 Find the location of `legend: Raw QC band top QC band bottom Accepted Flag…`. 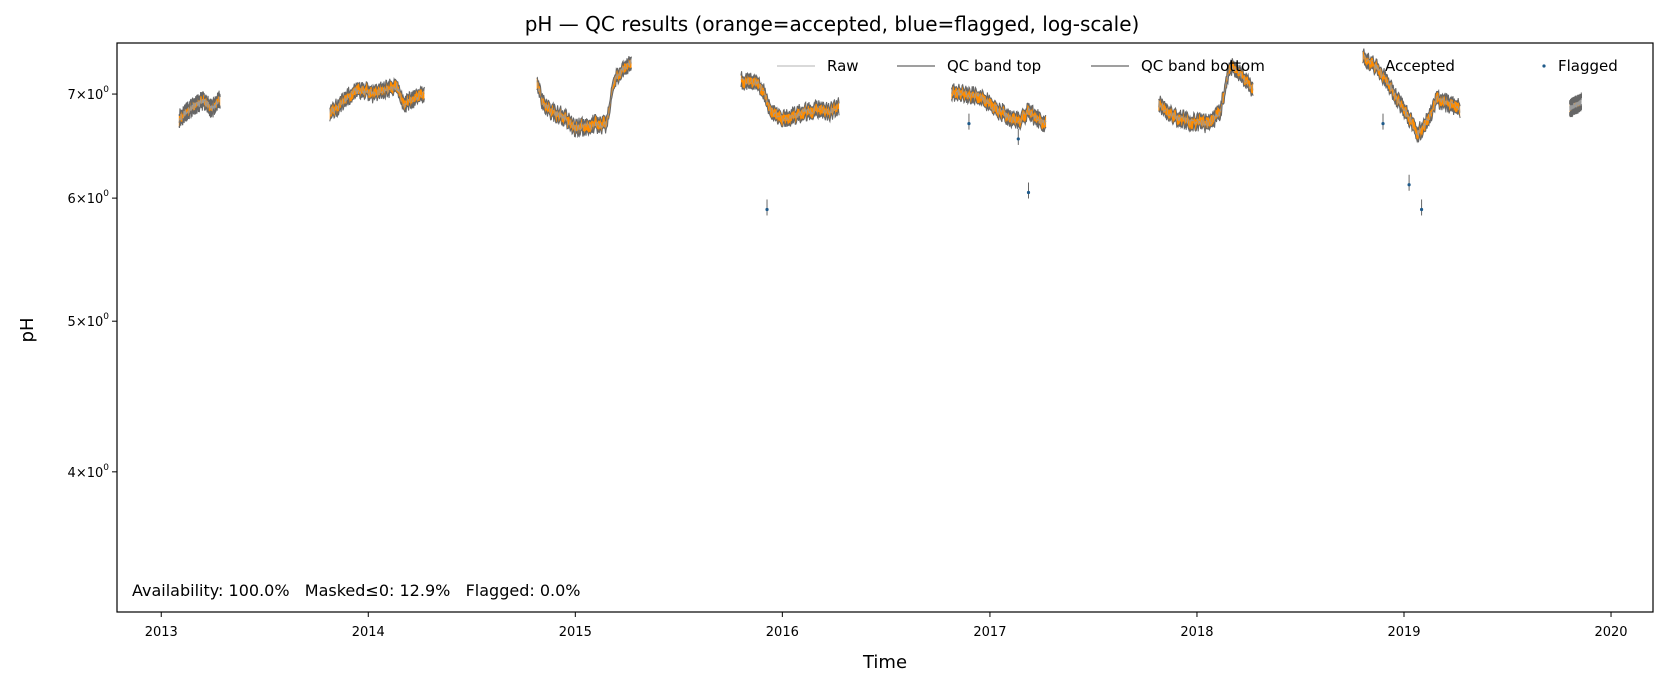

legend: Raw QC band top QC band bottom Accepted Flag… is located at coordinates (1197, 66).